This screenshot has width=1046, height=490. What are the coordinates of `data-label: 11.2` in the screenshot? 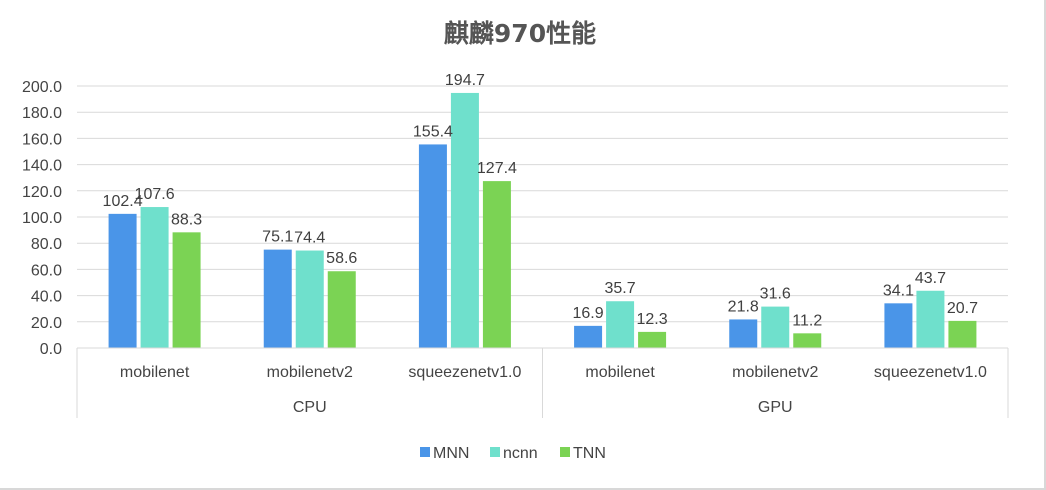 It's located at (807, 320).